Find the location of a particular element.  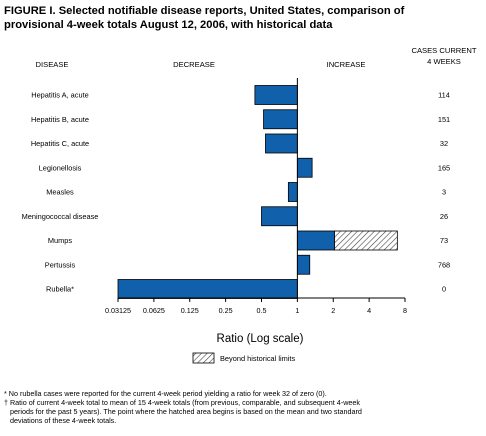

disease-header: DISEASE is located at coordinates (52, 64).